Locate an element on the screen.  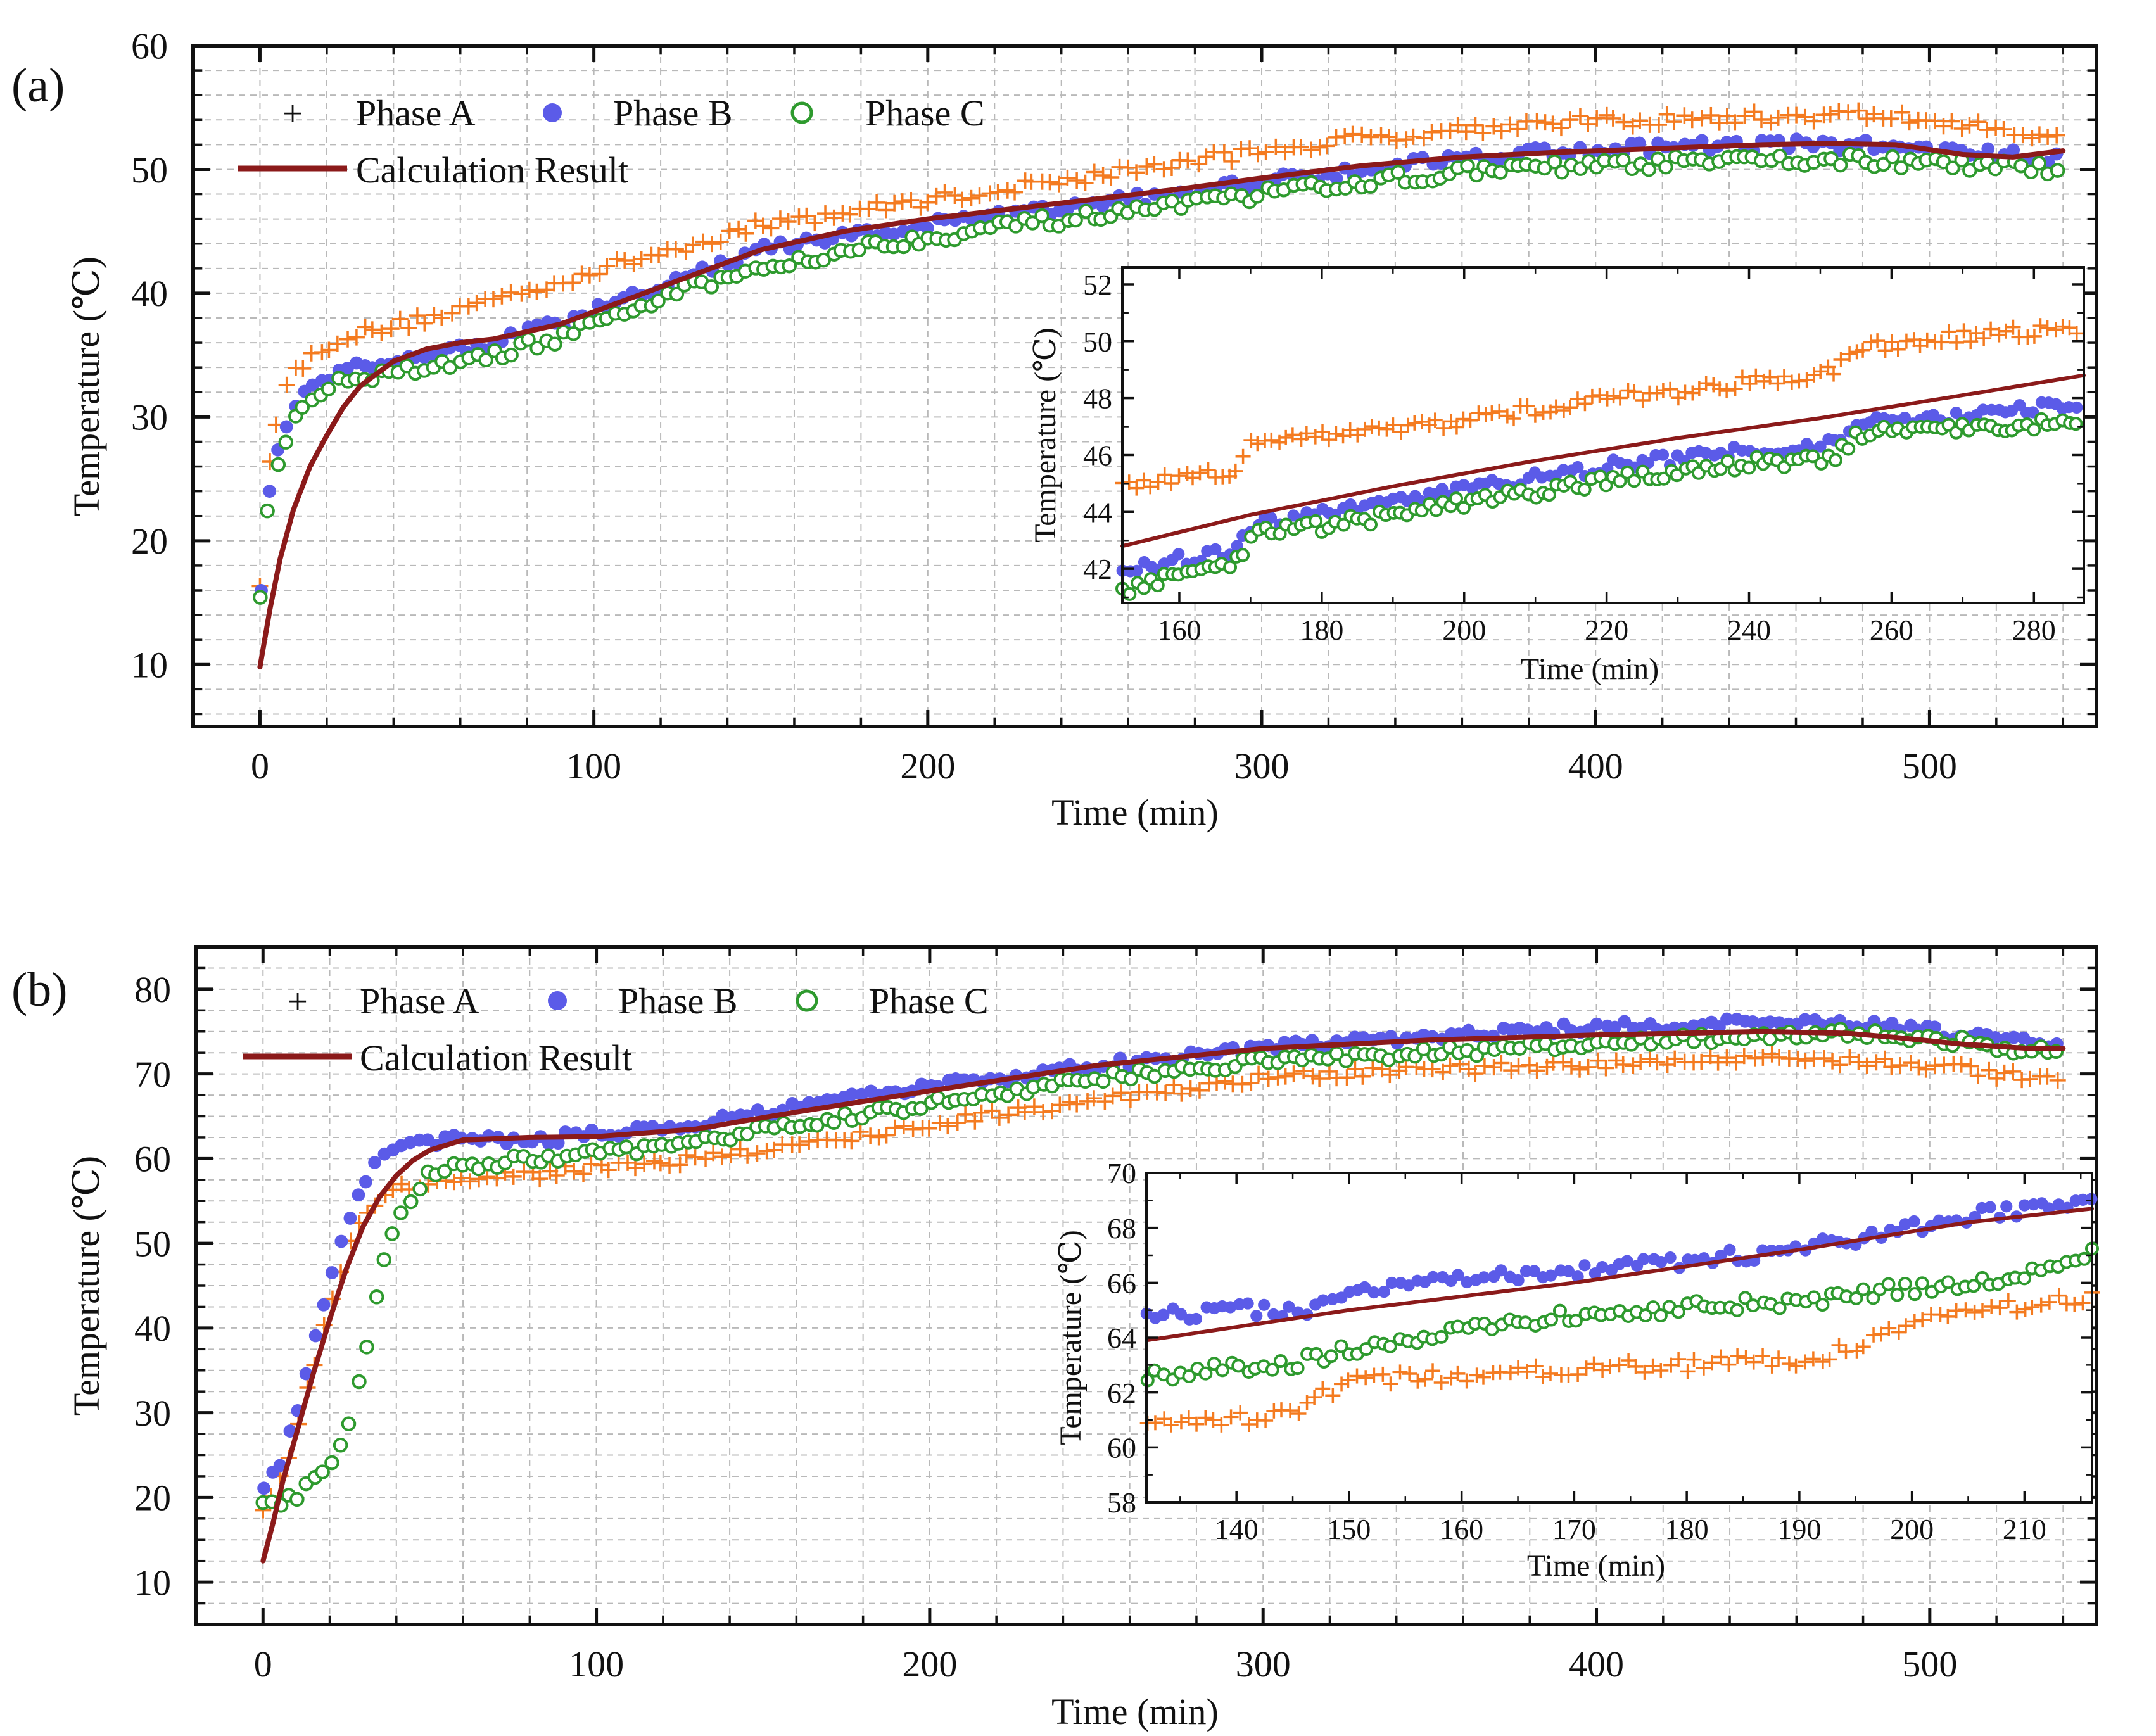
panel-b-x-axis-label: Time (min) is located at coordinates (1135, 1711).